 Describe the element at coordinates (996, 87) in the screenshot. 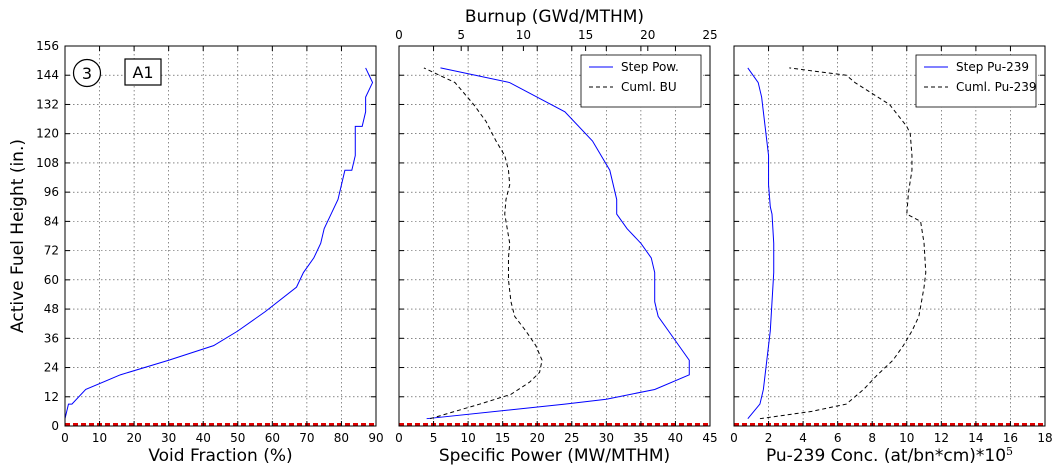

I see `legend-label: Cuml. Pu-239` at that location.